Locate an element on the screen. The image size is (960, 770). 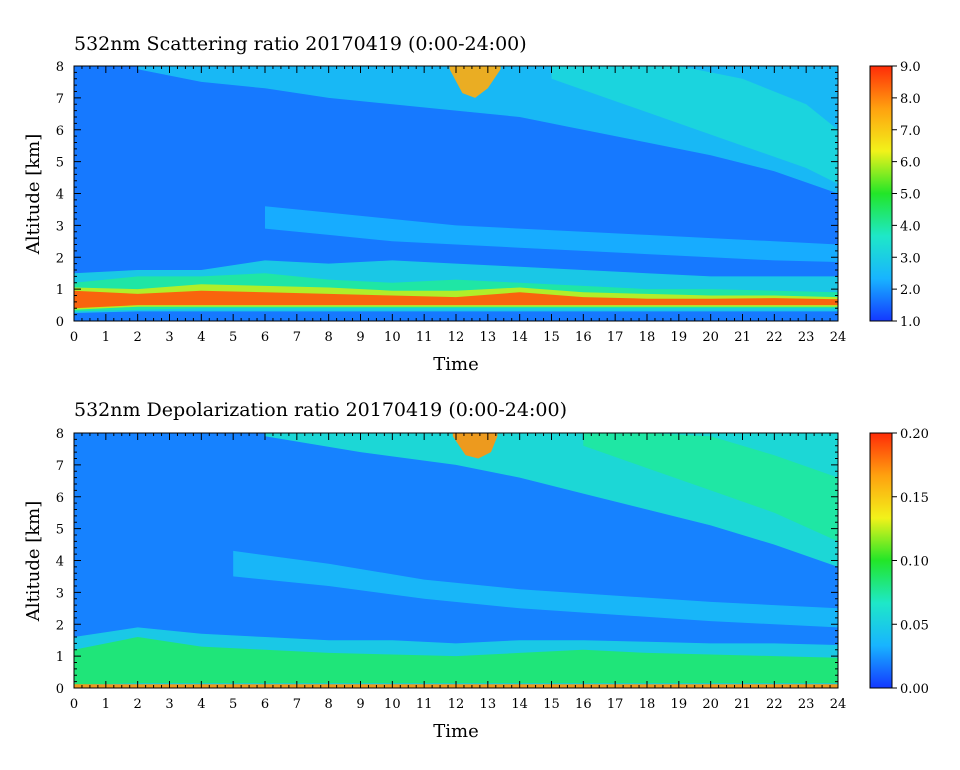
depolarization-y-axis-label: Altitude [km] is located at coordinates (33, 562).